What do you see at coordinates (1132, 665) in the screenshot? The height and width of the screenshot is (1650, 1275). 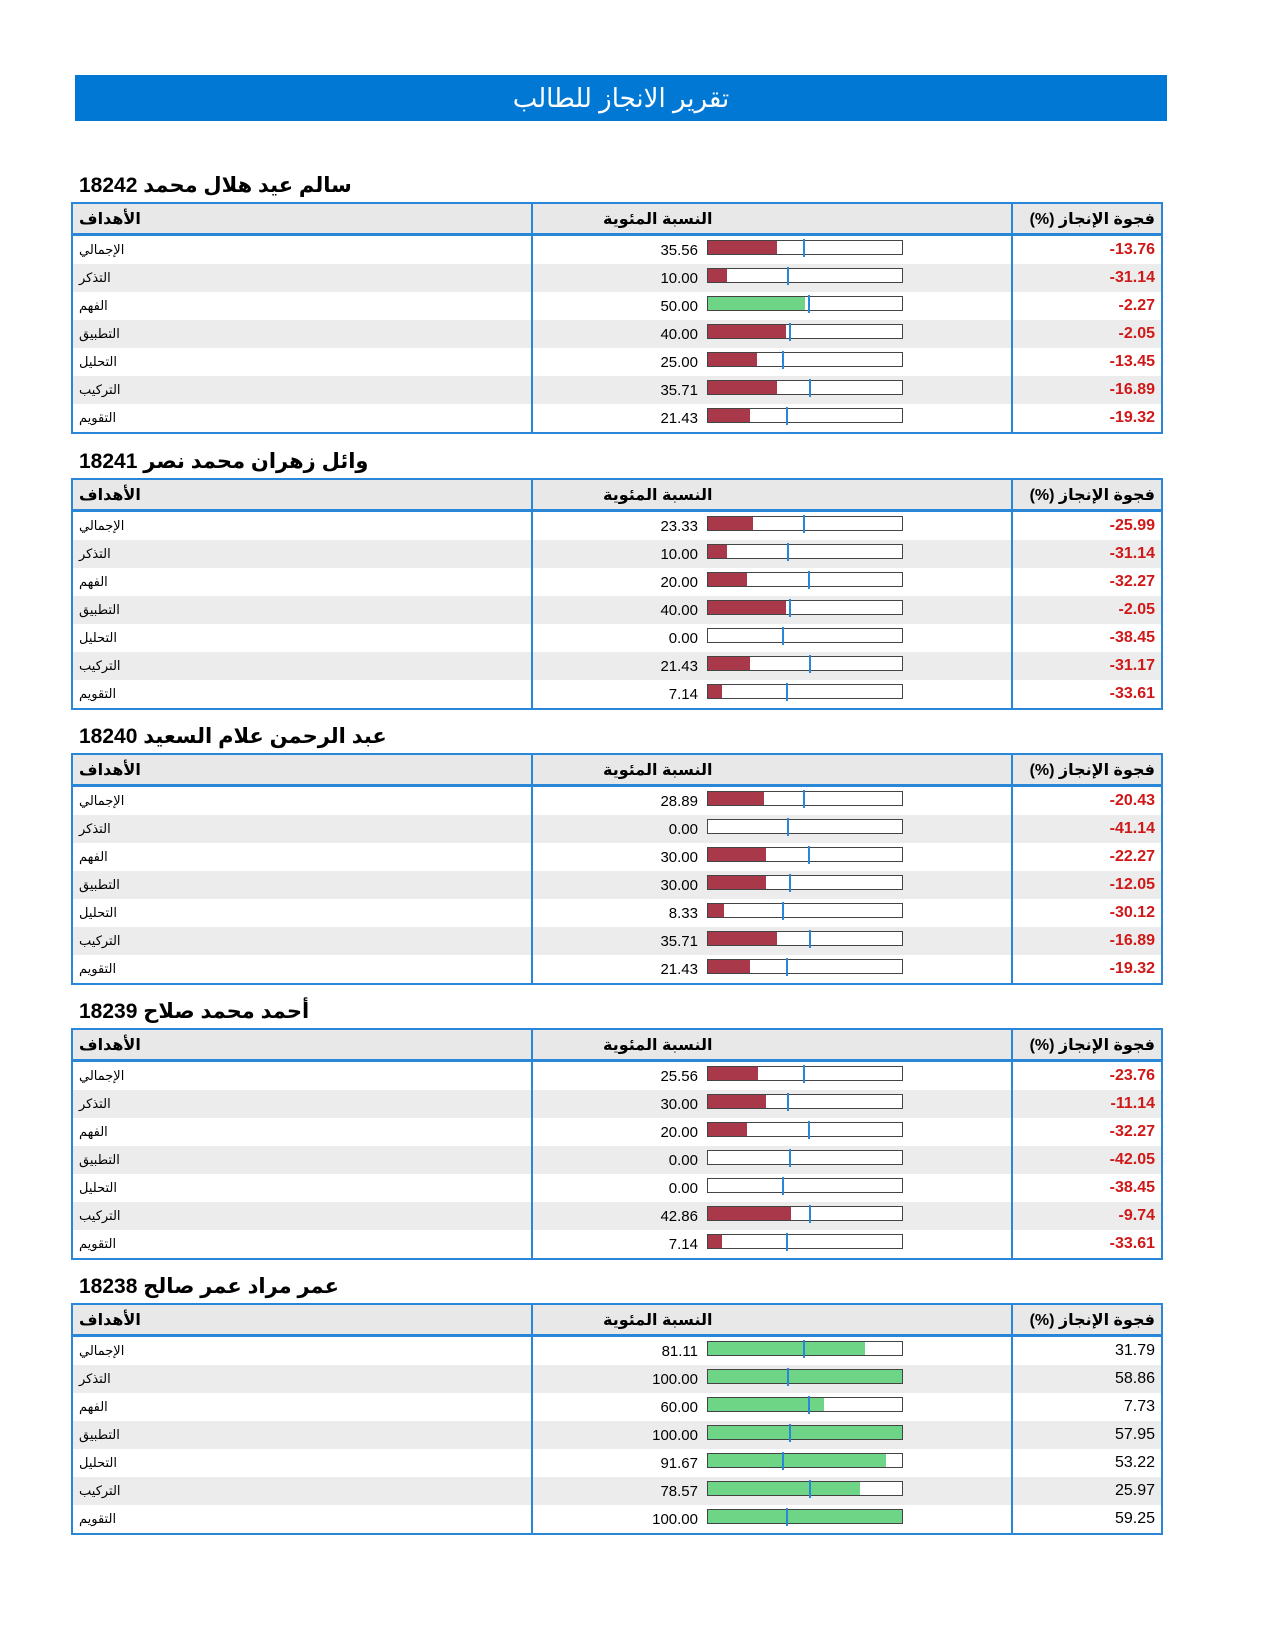 I see `gap-value: -31.17` at bounding box center [1132, 665].